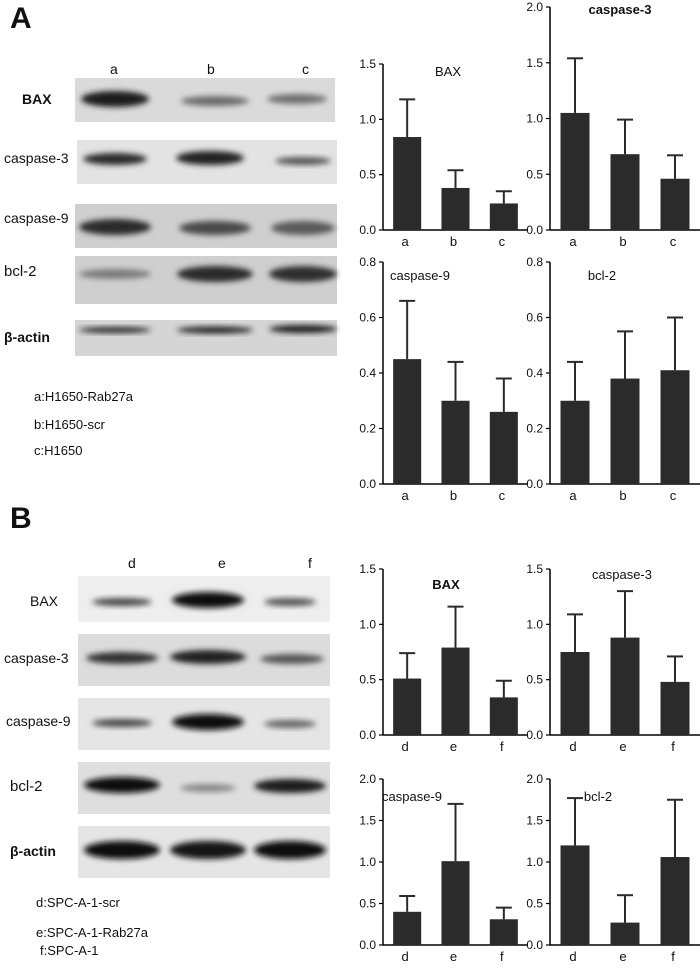  Describe the element at coordinates (534, 373) in the screenshot. I see `y-tick-label: 0.4` at that location.